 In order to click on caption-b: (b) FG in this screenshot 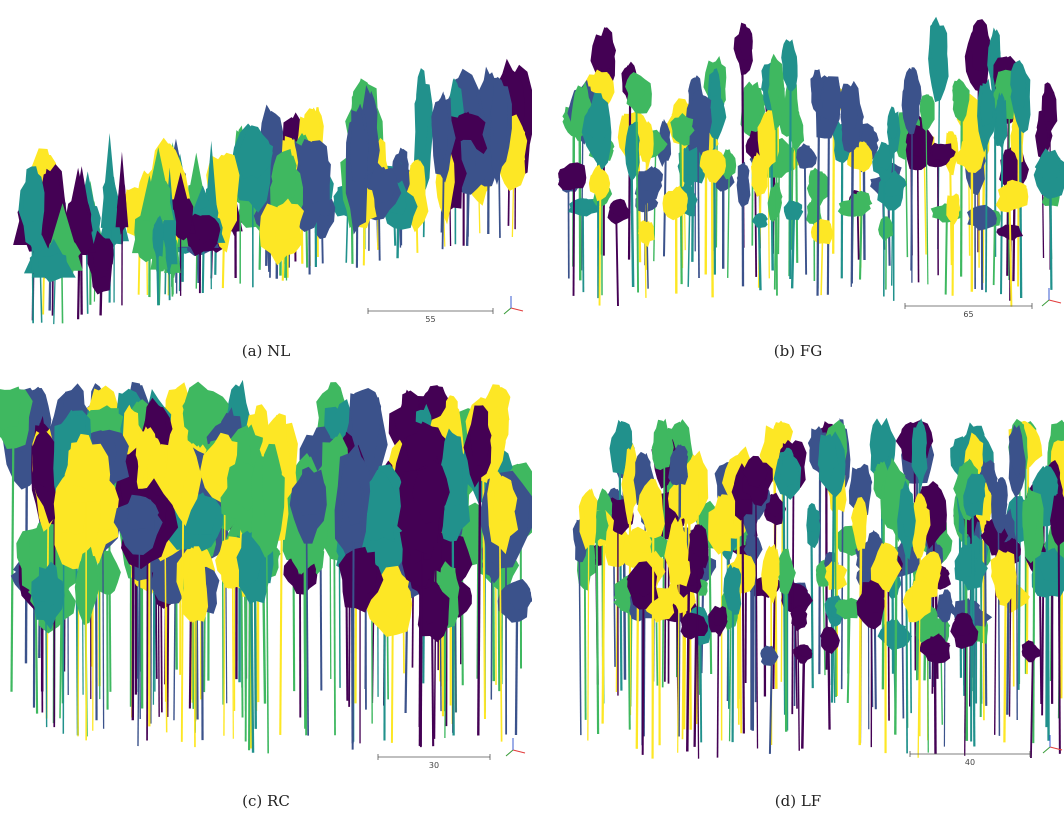, I will do `click(798, 351)`.